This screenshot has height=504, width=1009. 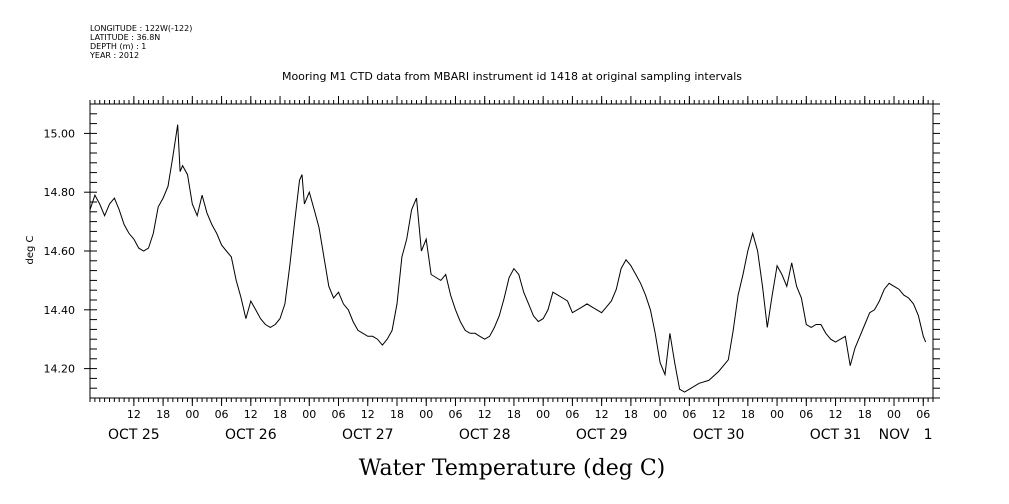 What do you see at coordinates (485, 435) in the screenshot?
I see `day-label: OCT 28` at bounding box center [485, 435].